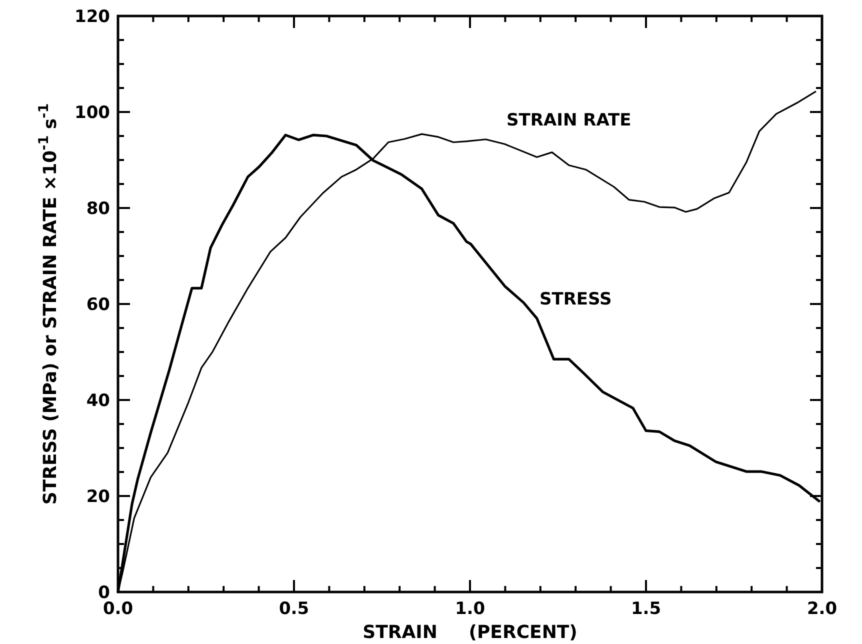 This screenshot has width=862, height=644. Describe the element at coordinates (470, 609) in the screenshot. I see `x-tick-label: 1.0` at that location.